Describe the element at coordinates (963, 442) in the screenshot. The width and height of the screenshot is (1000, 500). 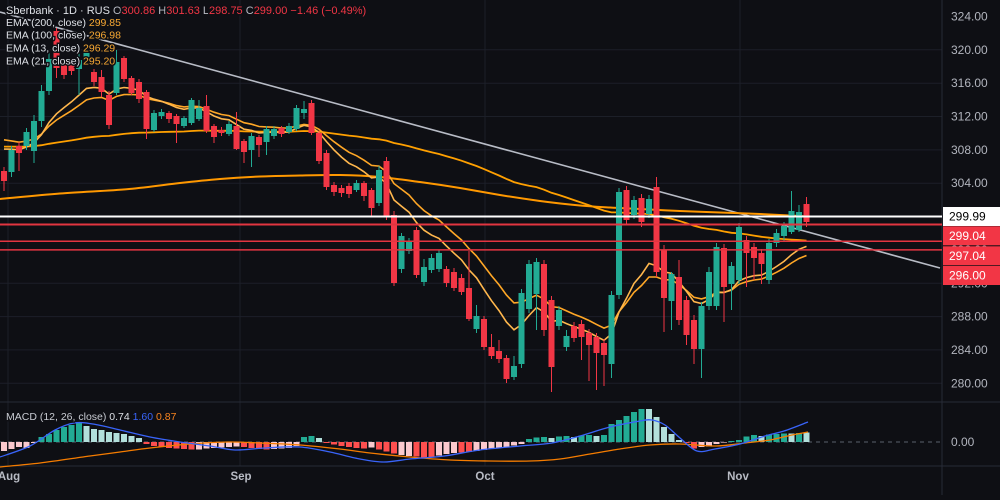
I see `svg-text: 0.00` at that location.